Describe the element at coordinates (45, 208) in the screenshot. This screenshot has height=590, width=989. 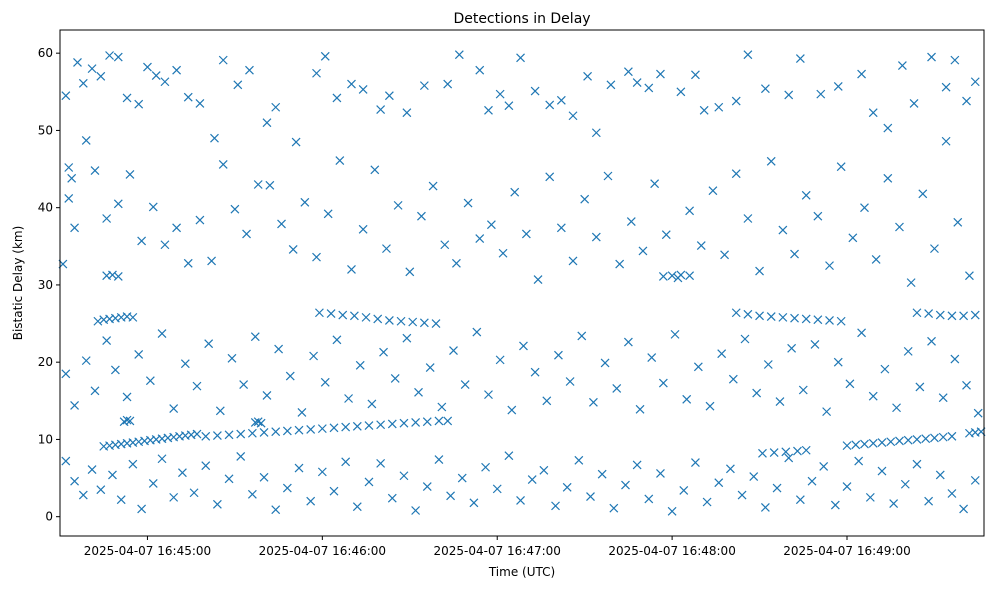
I see `y-tick-label: 40` at that location.